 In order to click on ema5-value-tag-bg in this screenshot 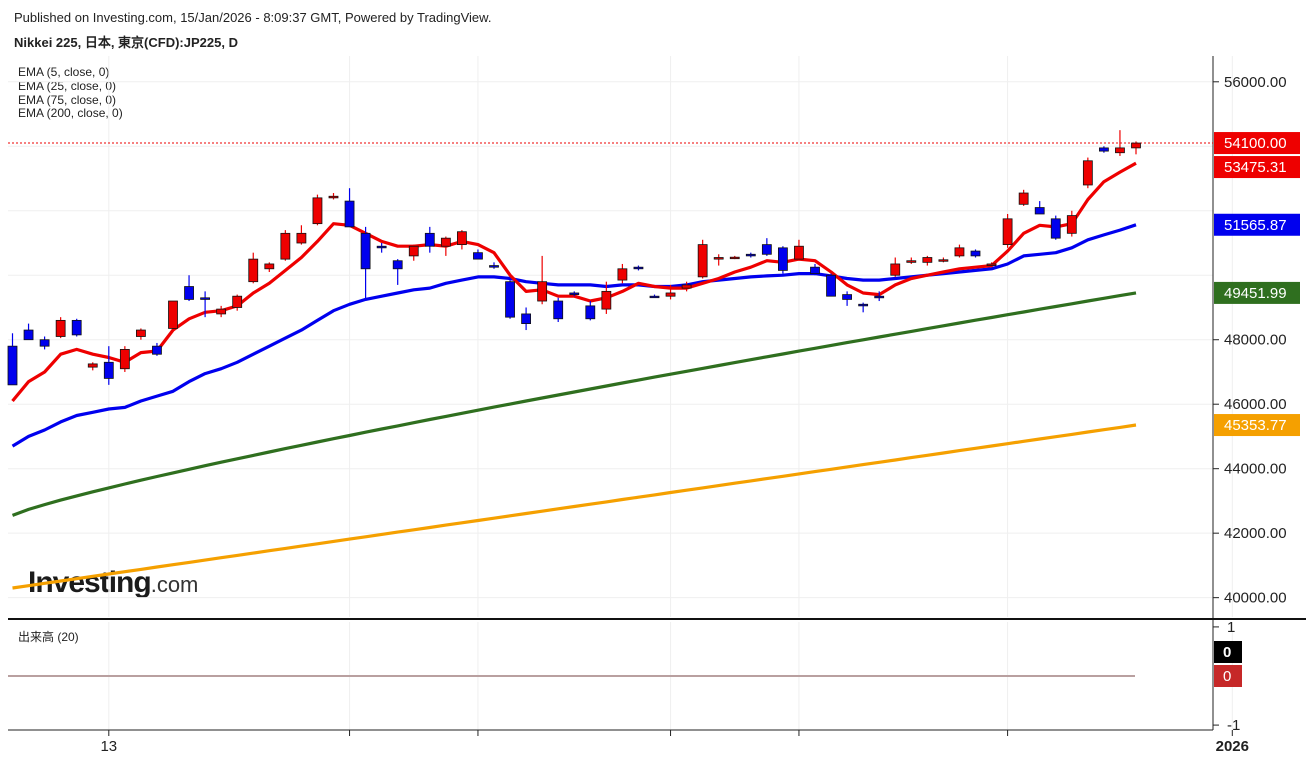, I will do `click(1257, 167)`.